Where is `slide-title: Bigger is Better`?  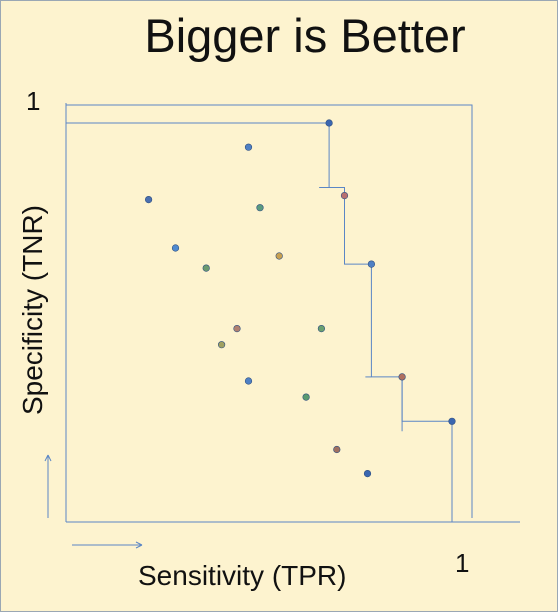 slide-title: Bigger is Better is located at coordinates (305, 35).